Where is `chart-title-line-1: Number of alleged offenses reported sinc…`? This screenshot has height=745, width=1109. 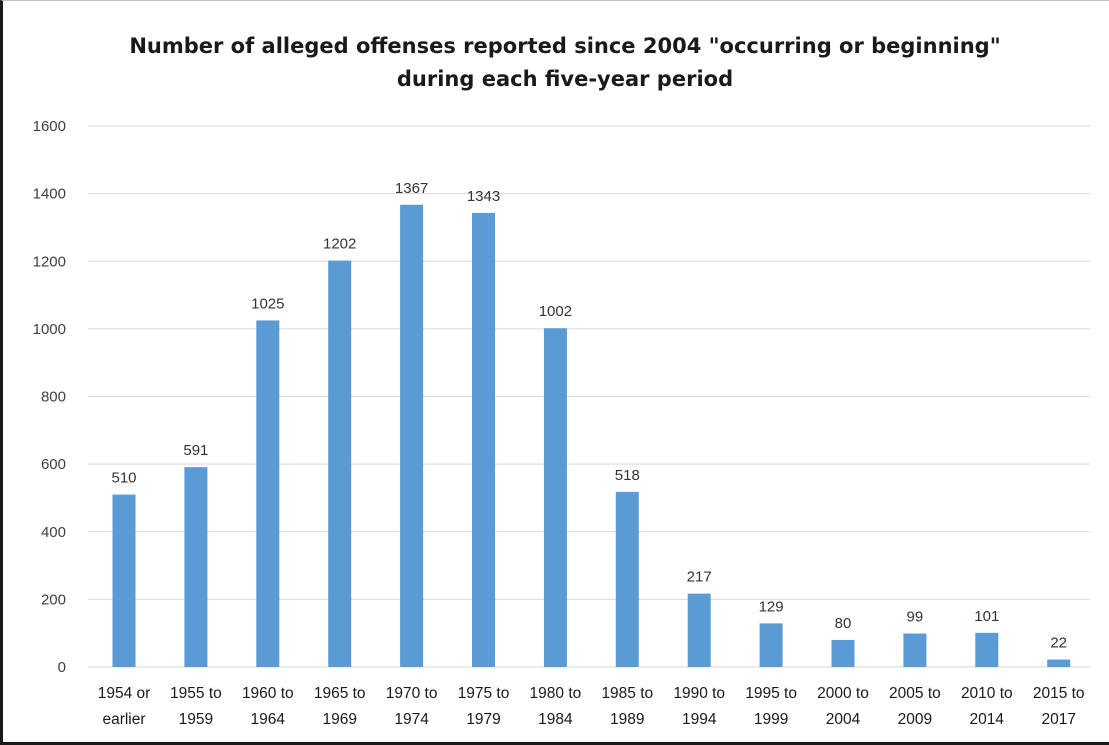
chart-title-line-1: Number of alleged offenses reported sinc… is located at coordinates (565, 46).